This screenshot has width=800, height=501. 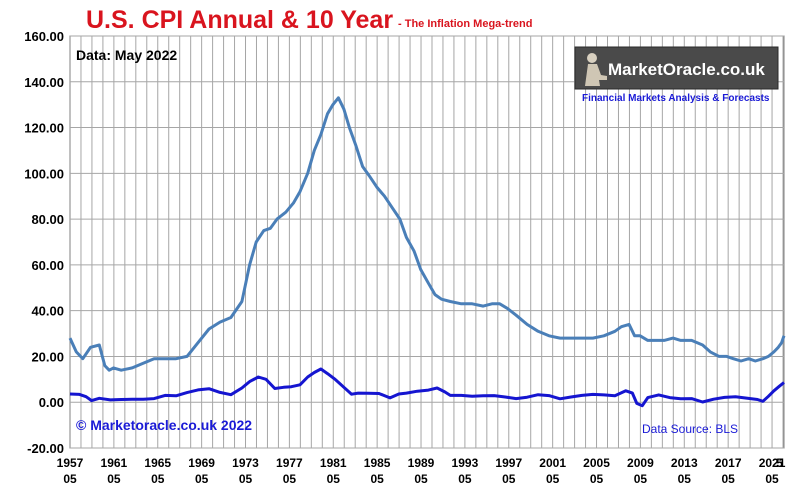 I want to click on x-tick-label-year: 2017, so click(x=728, y=463).